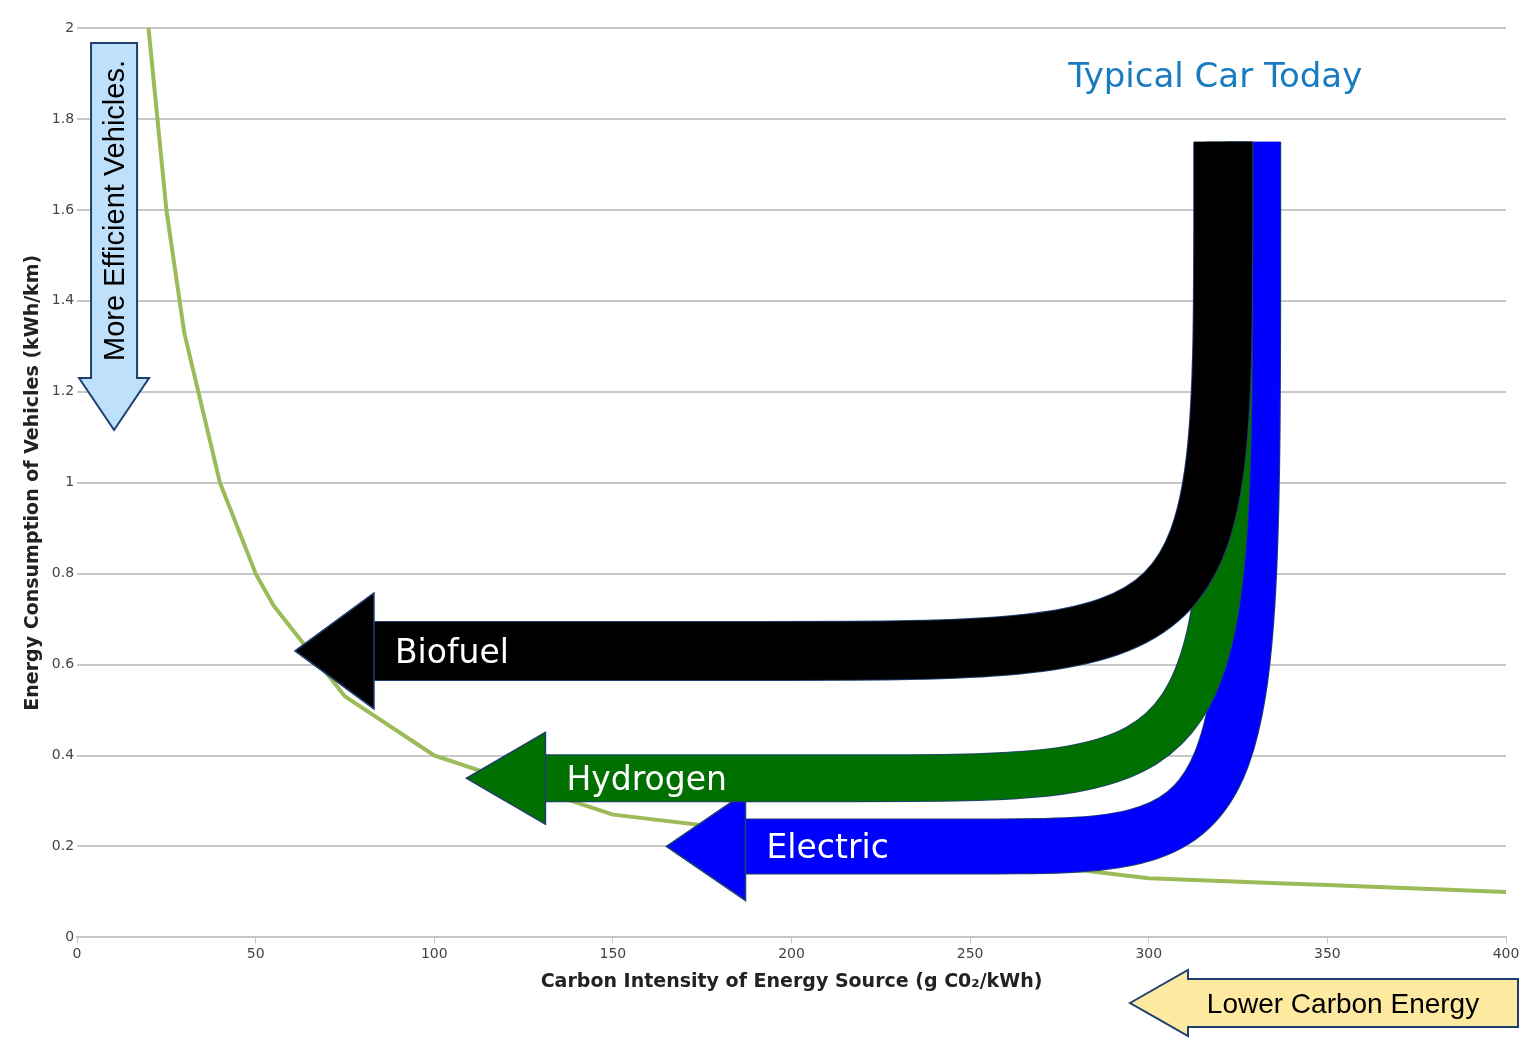 The image size is (1534, 1050). I want to click on annotation: More Efficient Vehicles., so click(114, 210).